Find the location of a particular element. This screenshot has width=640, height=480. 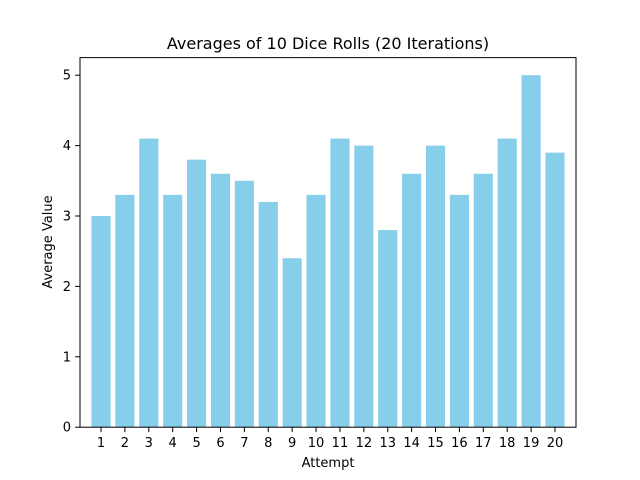

x-tick-label: 14 is located at coordinates (411, 443).